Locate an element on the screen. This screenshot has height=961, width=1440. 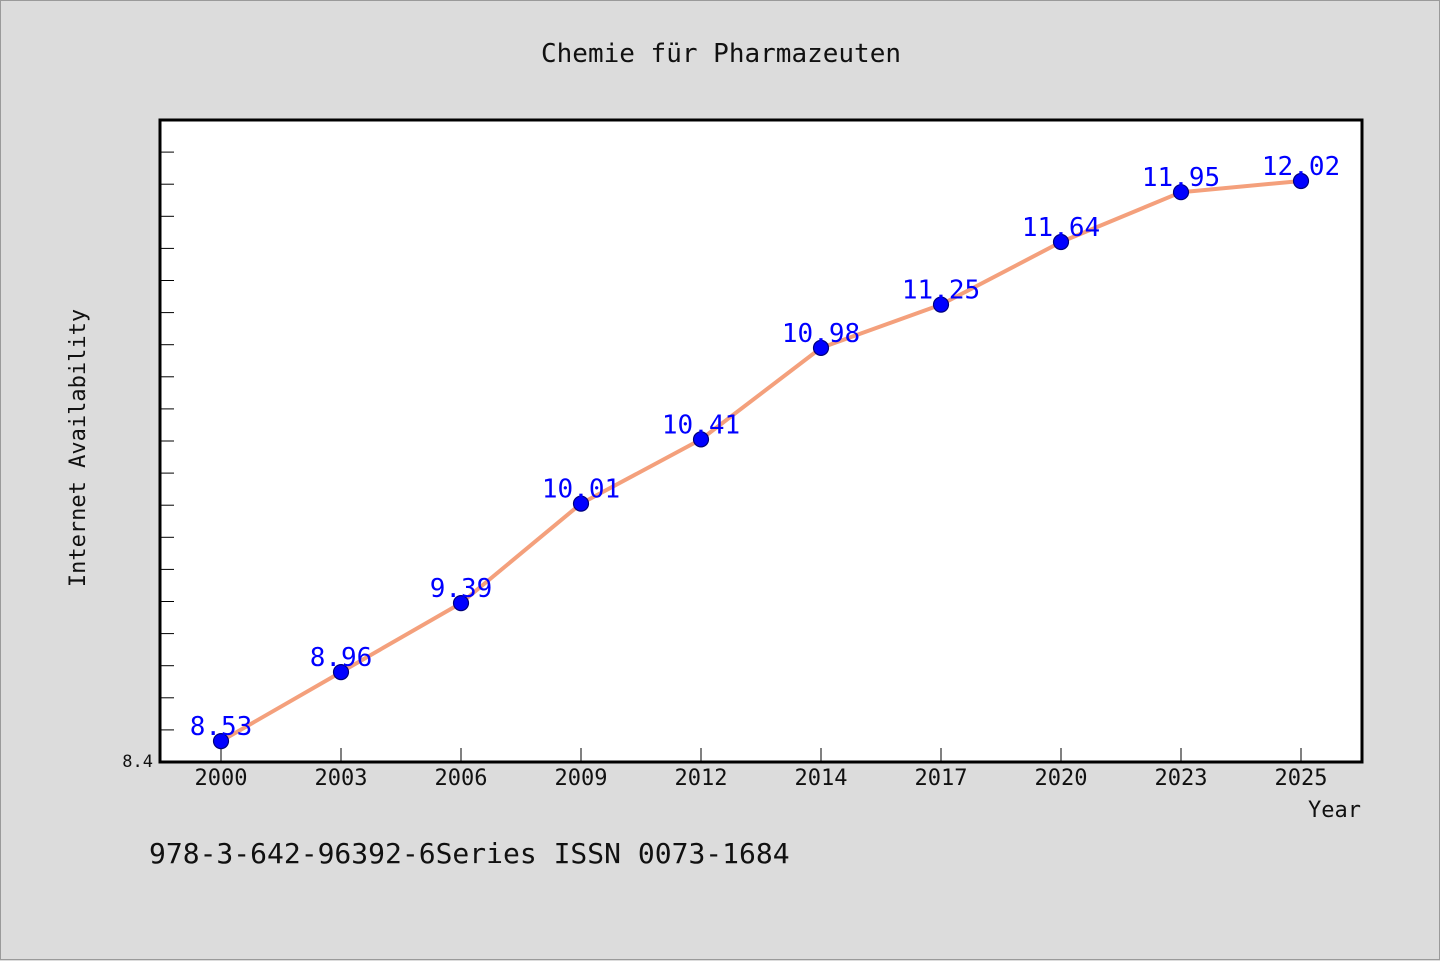
data-label: 10.41 is located at coordinates (701, 425).